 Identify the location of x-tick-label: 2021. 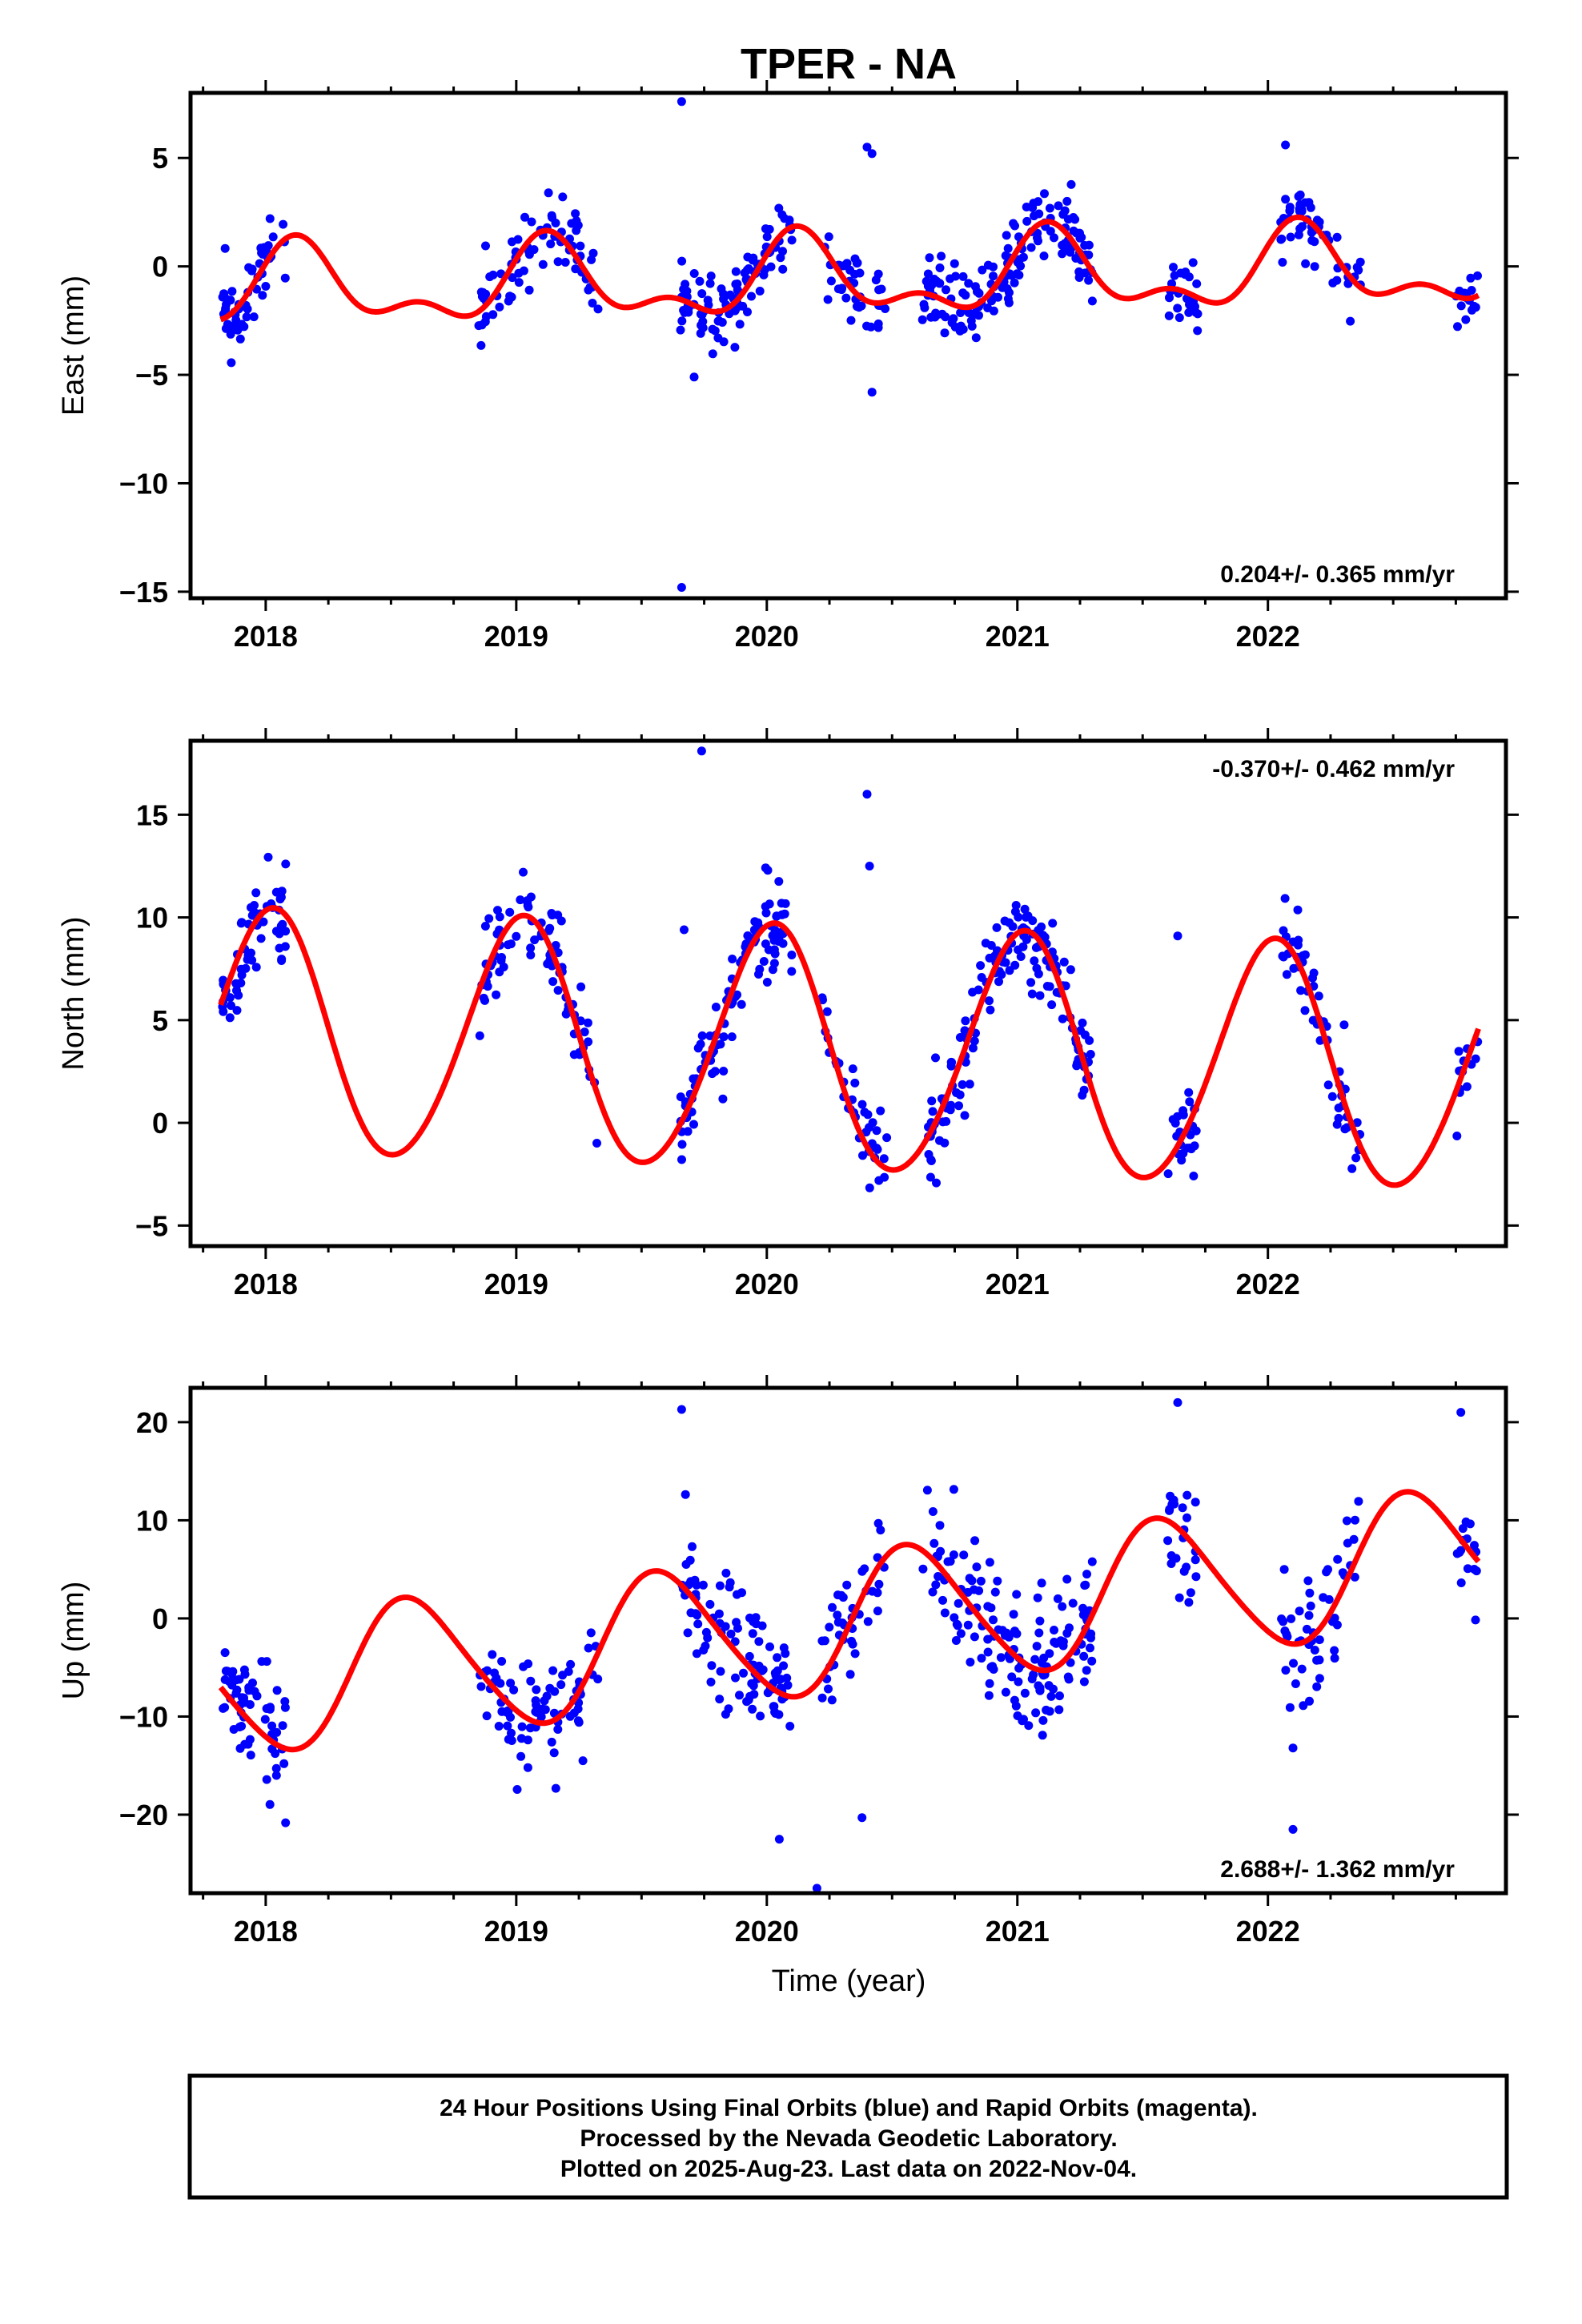
(1018, 636).